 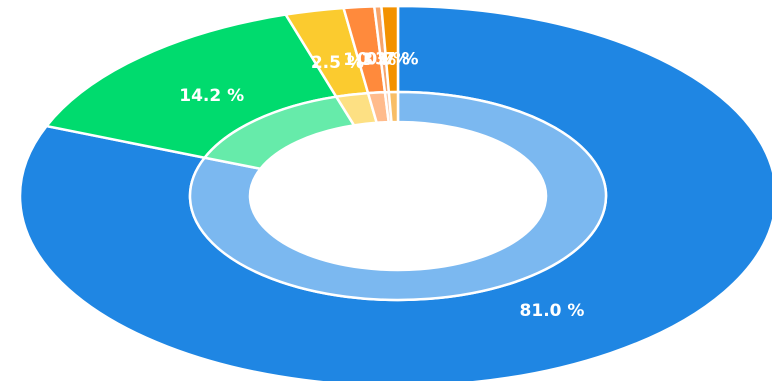 What do you see at coordinates (369, 60) in the screenshot?
I see `slice-3-label: 1.3 %` at bounding box center [369, 60].